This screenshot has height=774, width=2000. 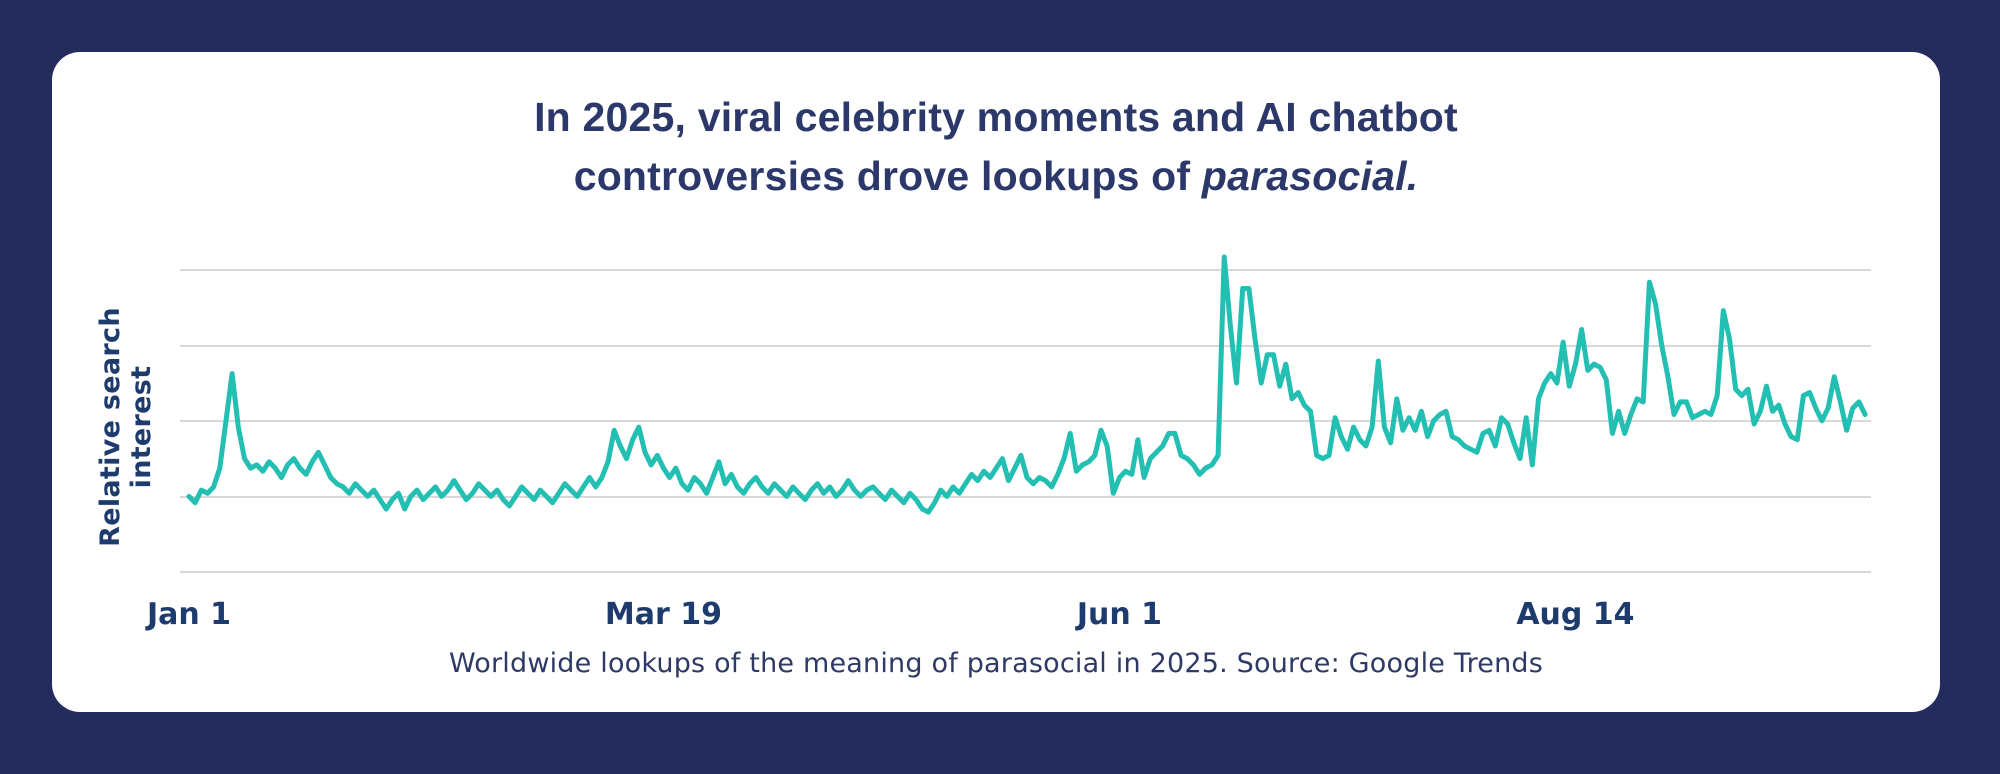 What do you see at coordinates (1575, 614) in the screenshot?
I see `x-tick-label: Aug 14` at bounding box center [1575, 614].